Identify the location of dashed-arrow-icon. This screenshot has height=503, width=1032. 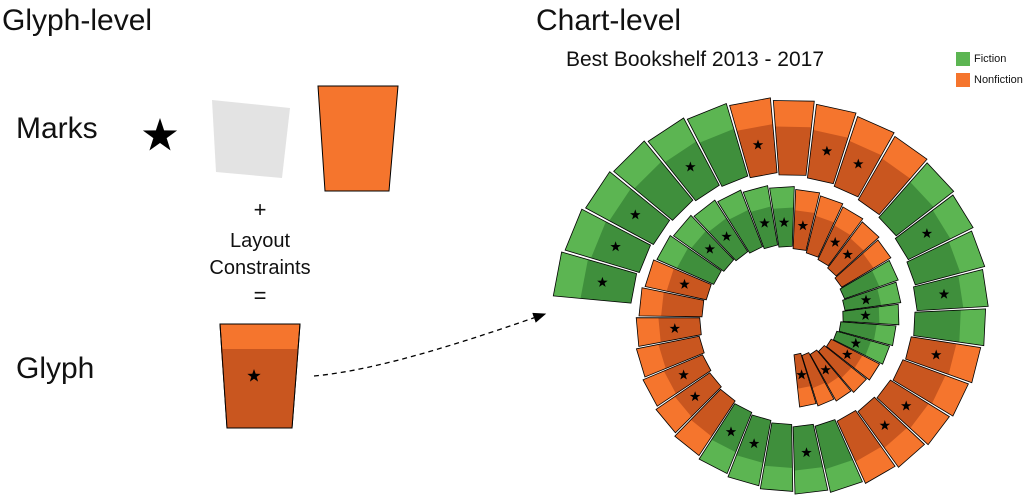
(430, 344).